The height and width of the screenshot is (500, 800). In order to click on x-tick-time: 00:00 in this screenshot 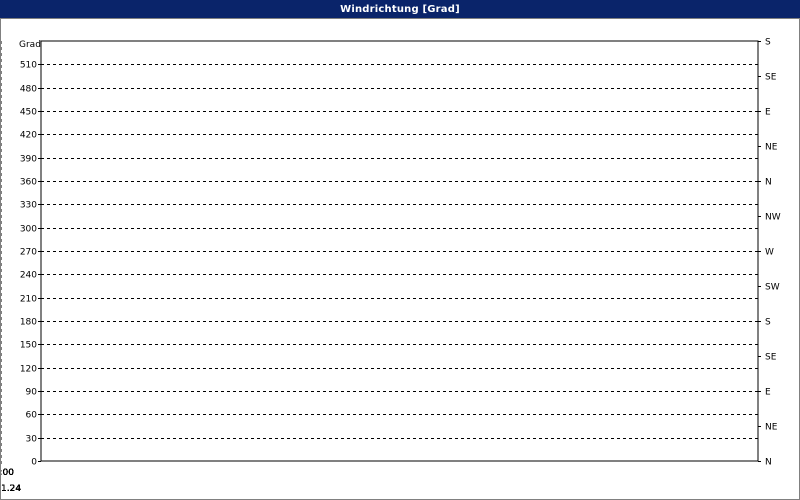, I will do `click(7, 473)`.